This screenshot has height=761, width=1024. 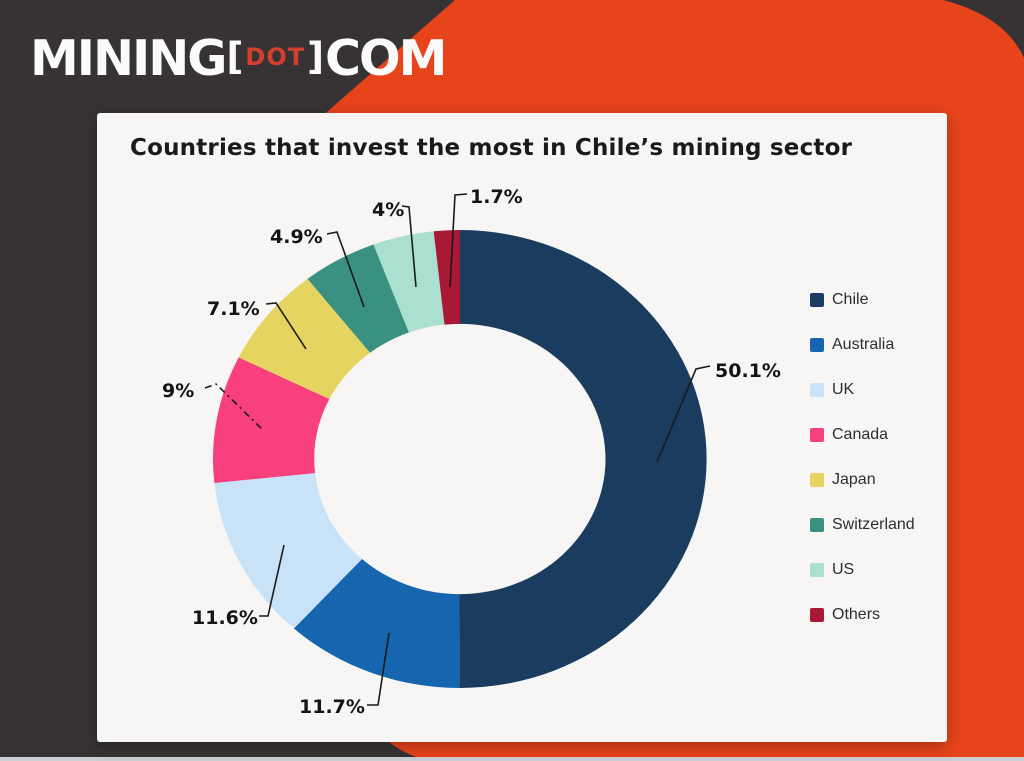 I want to click on legend-item-australia: Australia, so click(x=862, y=344).